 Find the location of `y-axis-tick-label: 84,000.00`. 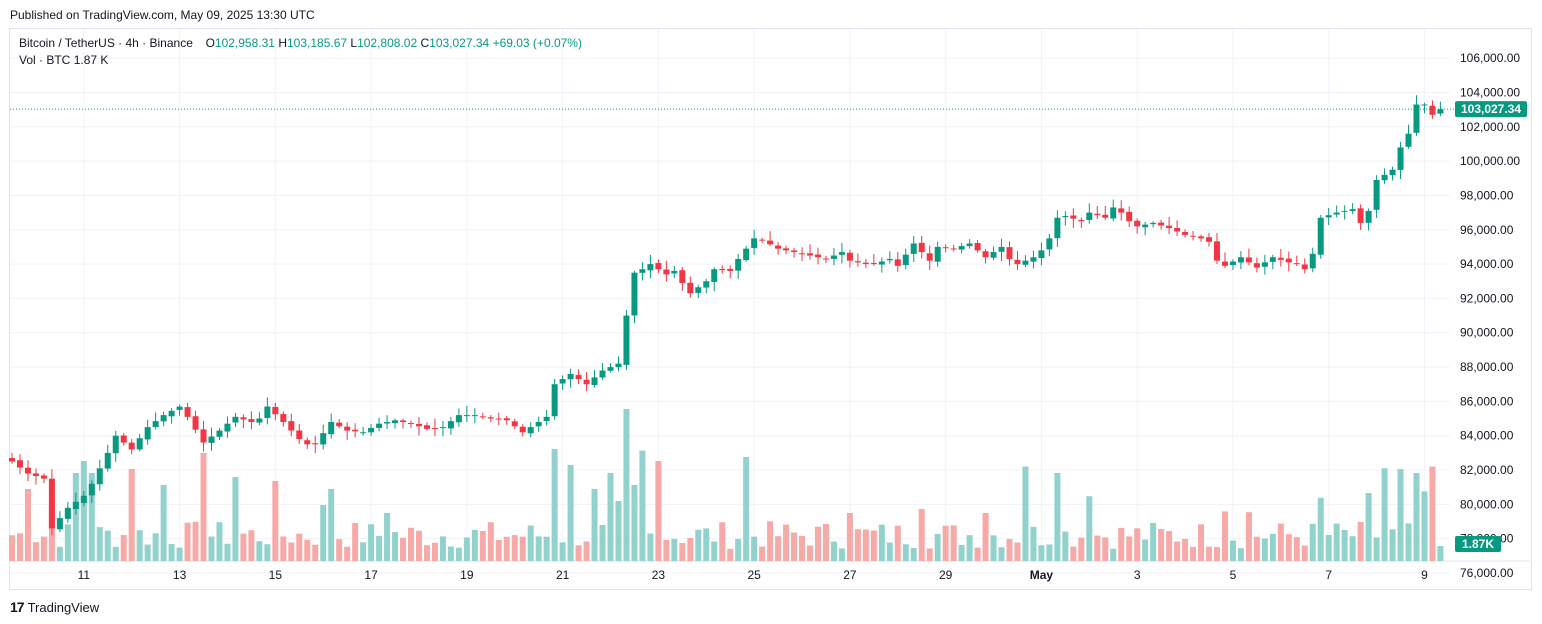

y-axis-tick-label: 84,000.00 is located at coordinates (1487, 436).